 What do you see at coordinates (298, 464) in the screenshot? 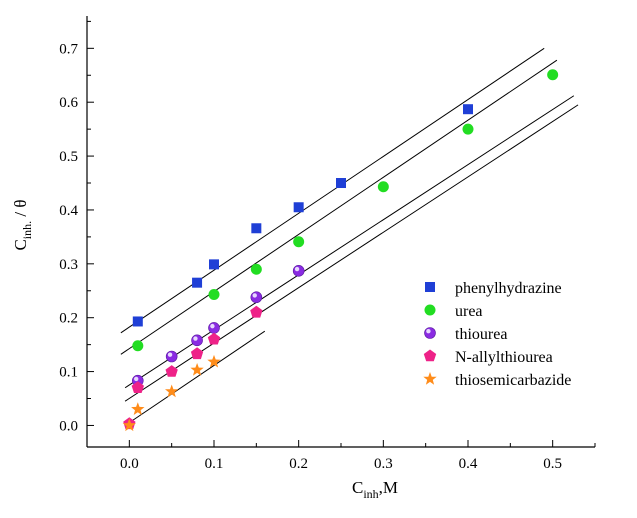
I see `x-tick-label: 0.2` at bounding box center [298, 464].